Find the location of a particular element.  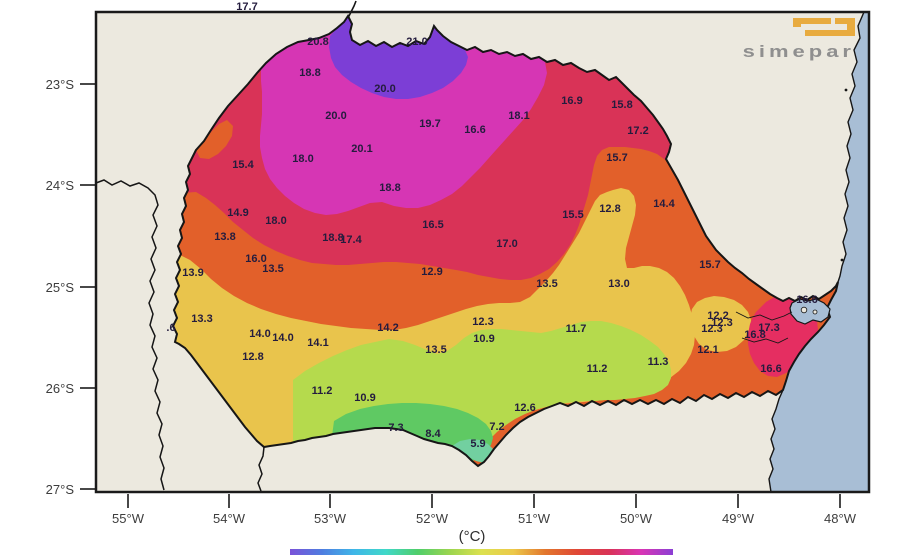

colorbar-unit-label: (°C) is located at coordinates (472, 536).